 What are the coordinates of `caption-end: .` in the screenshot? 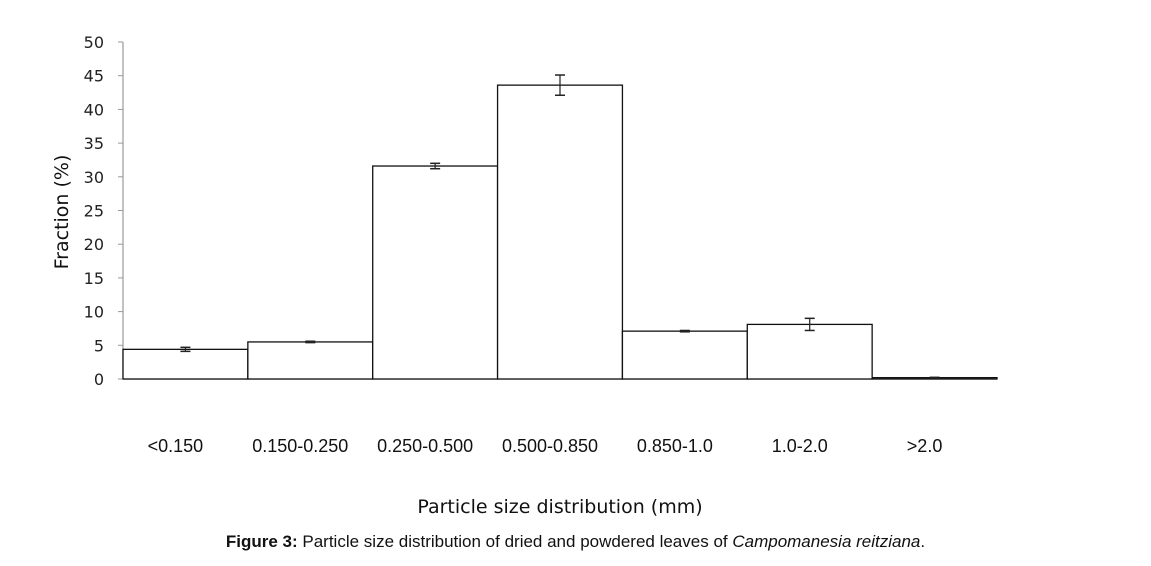 It's located at (923, 541).